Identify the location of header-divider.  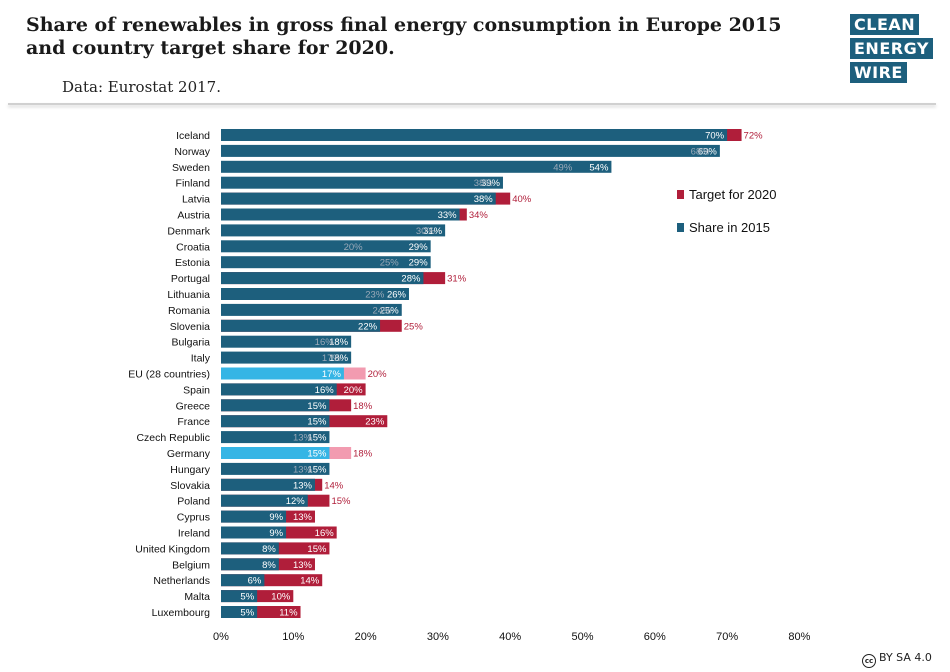
(472, 104).